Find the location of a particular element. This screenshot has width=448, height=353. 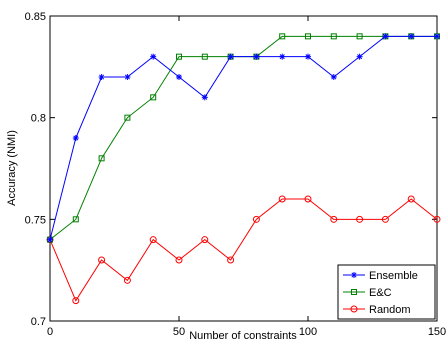

legend-marker-random is located at coordinates (354, 309).